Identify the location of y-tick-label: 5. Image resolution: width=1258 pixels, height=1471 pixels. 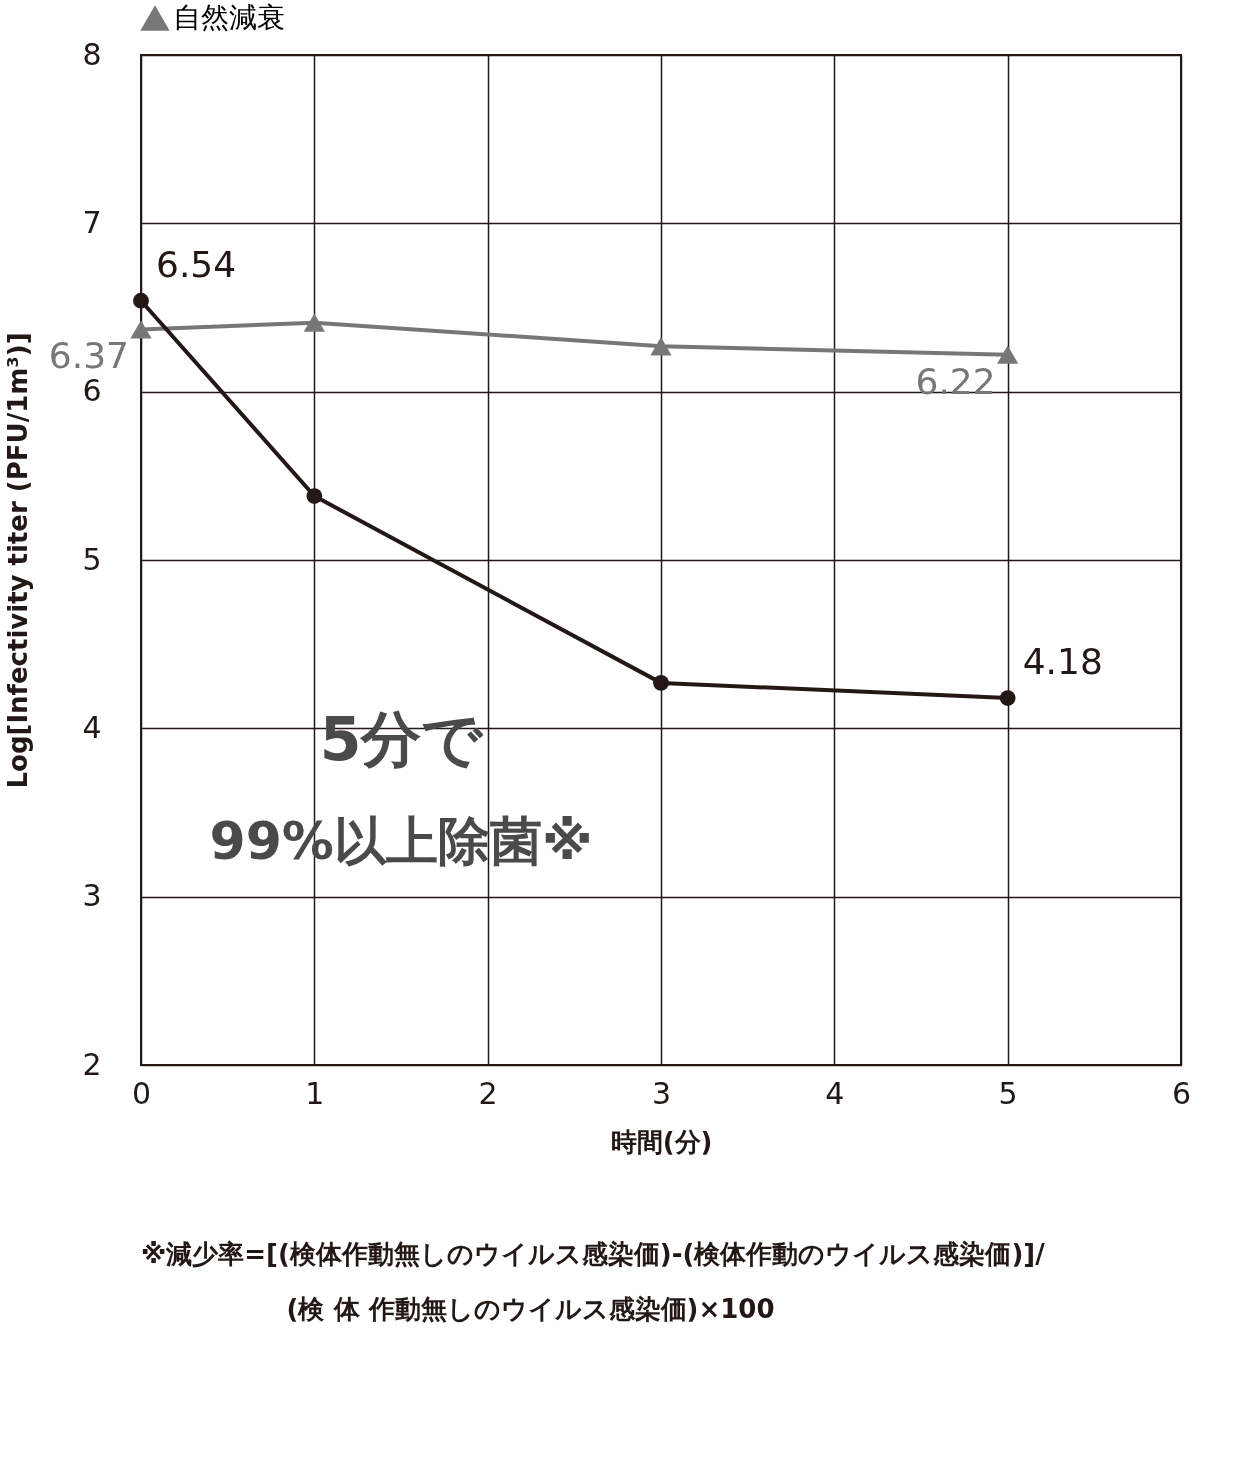
(92, 559).